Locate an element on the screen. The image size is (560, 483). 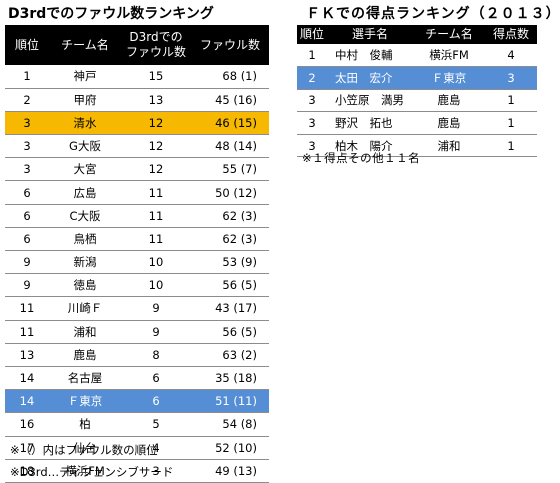
table-row: 3 柏木 陽介 浦和 1 is located at coordinates (417, 146).